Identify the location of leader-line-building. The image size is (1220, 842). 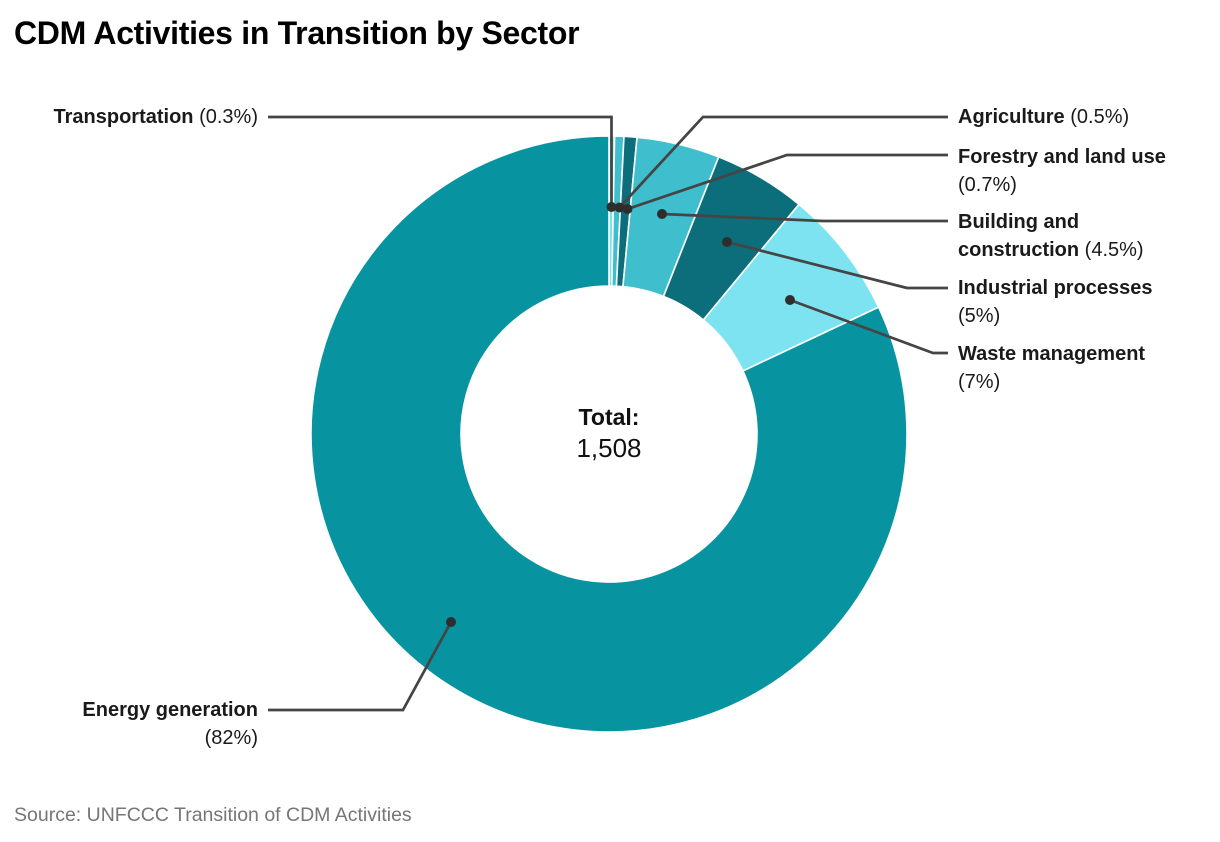
(804, 217).